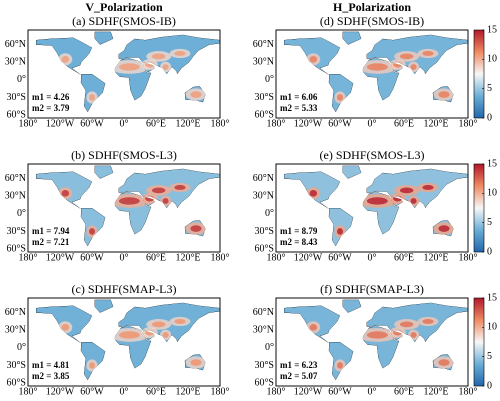 The width and height of the screenshot is (500, 401). I want to click on panel-title: (b) SDHF(SMOS-L3), so click(124, 155).